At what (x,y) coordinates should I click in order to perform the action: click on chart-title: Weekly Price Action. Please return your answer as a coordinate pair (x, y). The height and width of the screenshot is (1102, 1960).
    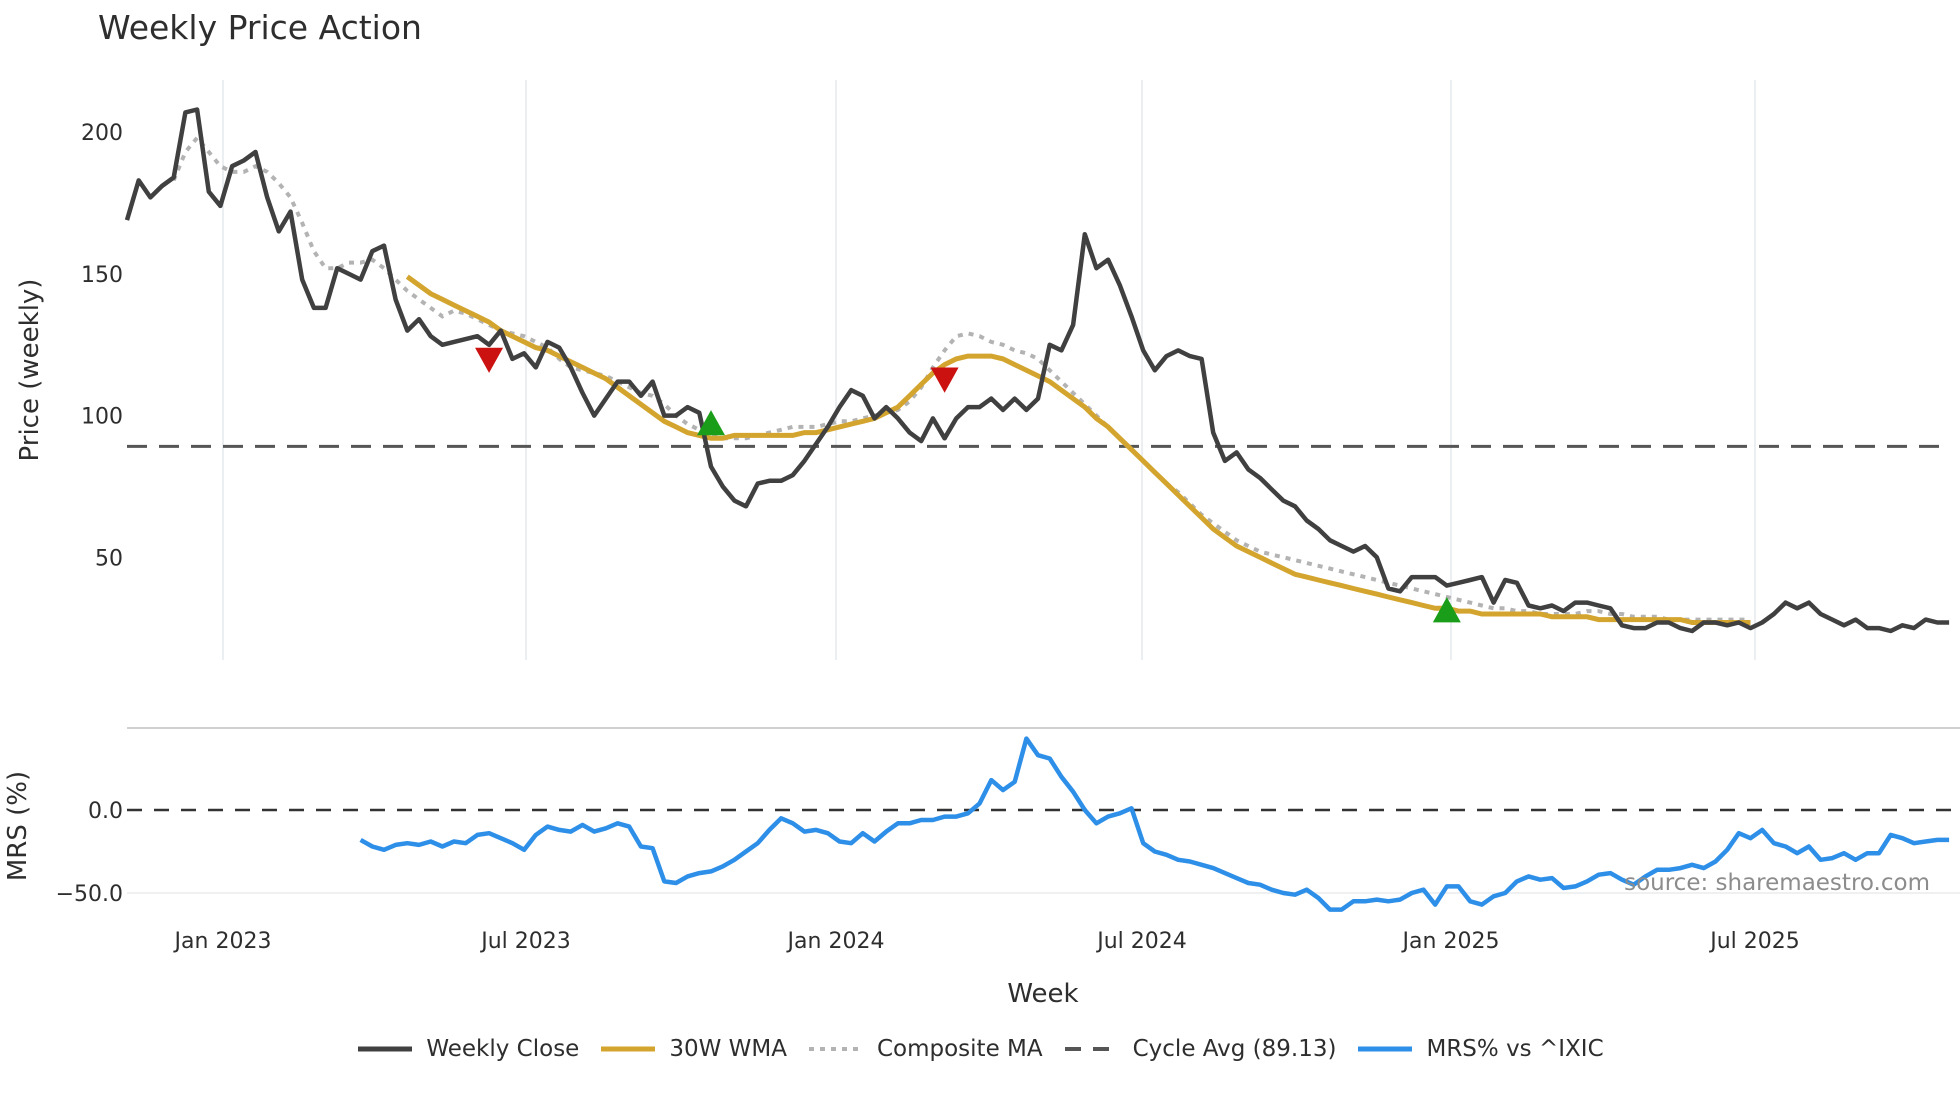
    Looking at the image, I should click on (260, 27).